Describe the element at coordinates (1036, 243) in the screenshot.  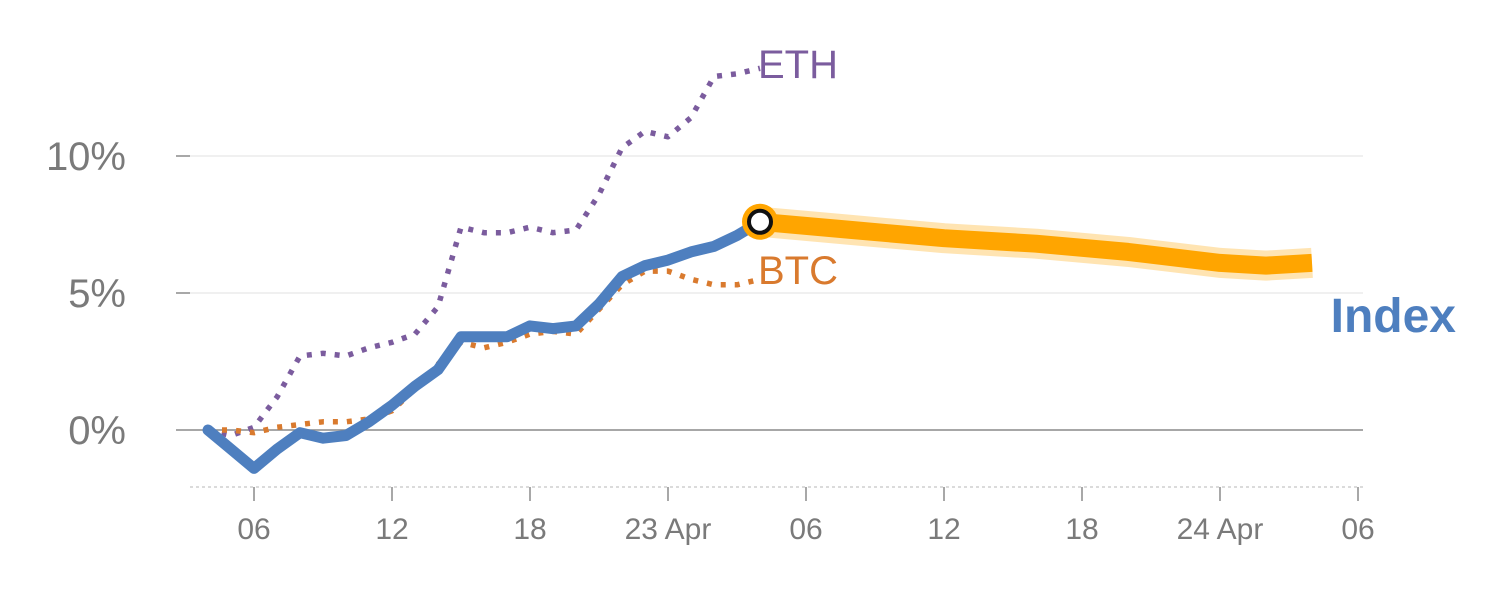
I see `forecast-band` at that location.